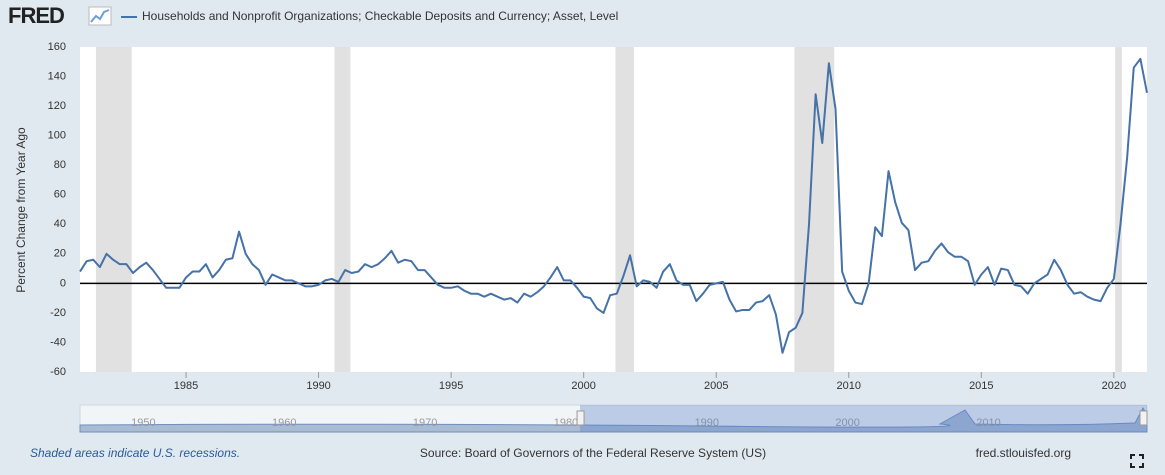  What do you see at coordinates (1114, 386) in the screenshot?
I see `x-tick-label: 2020` at bounding box center [1114, 386].